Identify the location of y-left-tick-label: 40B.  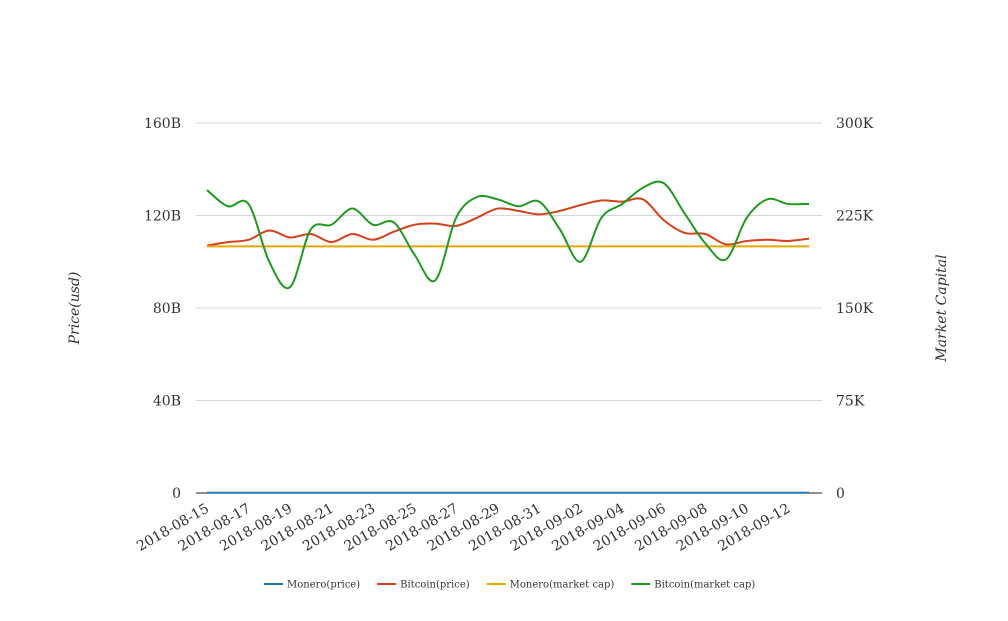
(167, 402).